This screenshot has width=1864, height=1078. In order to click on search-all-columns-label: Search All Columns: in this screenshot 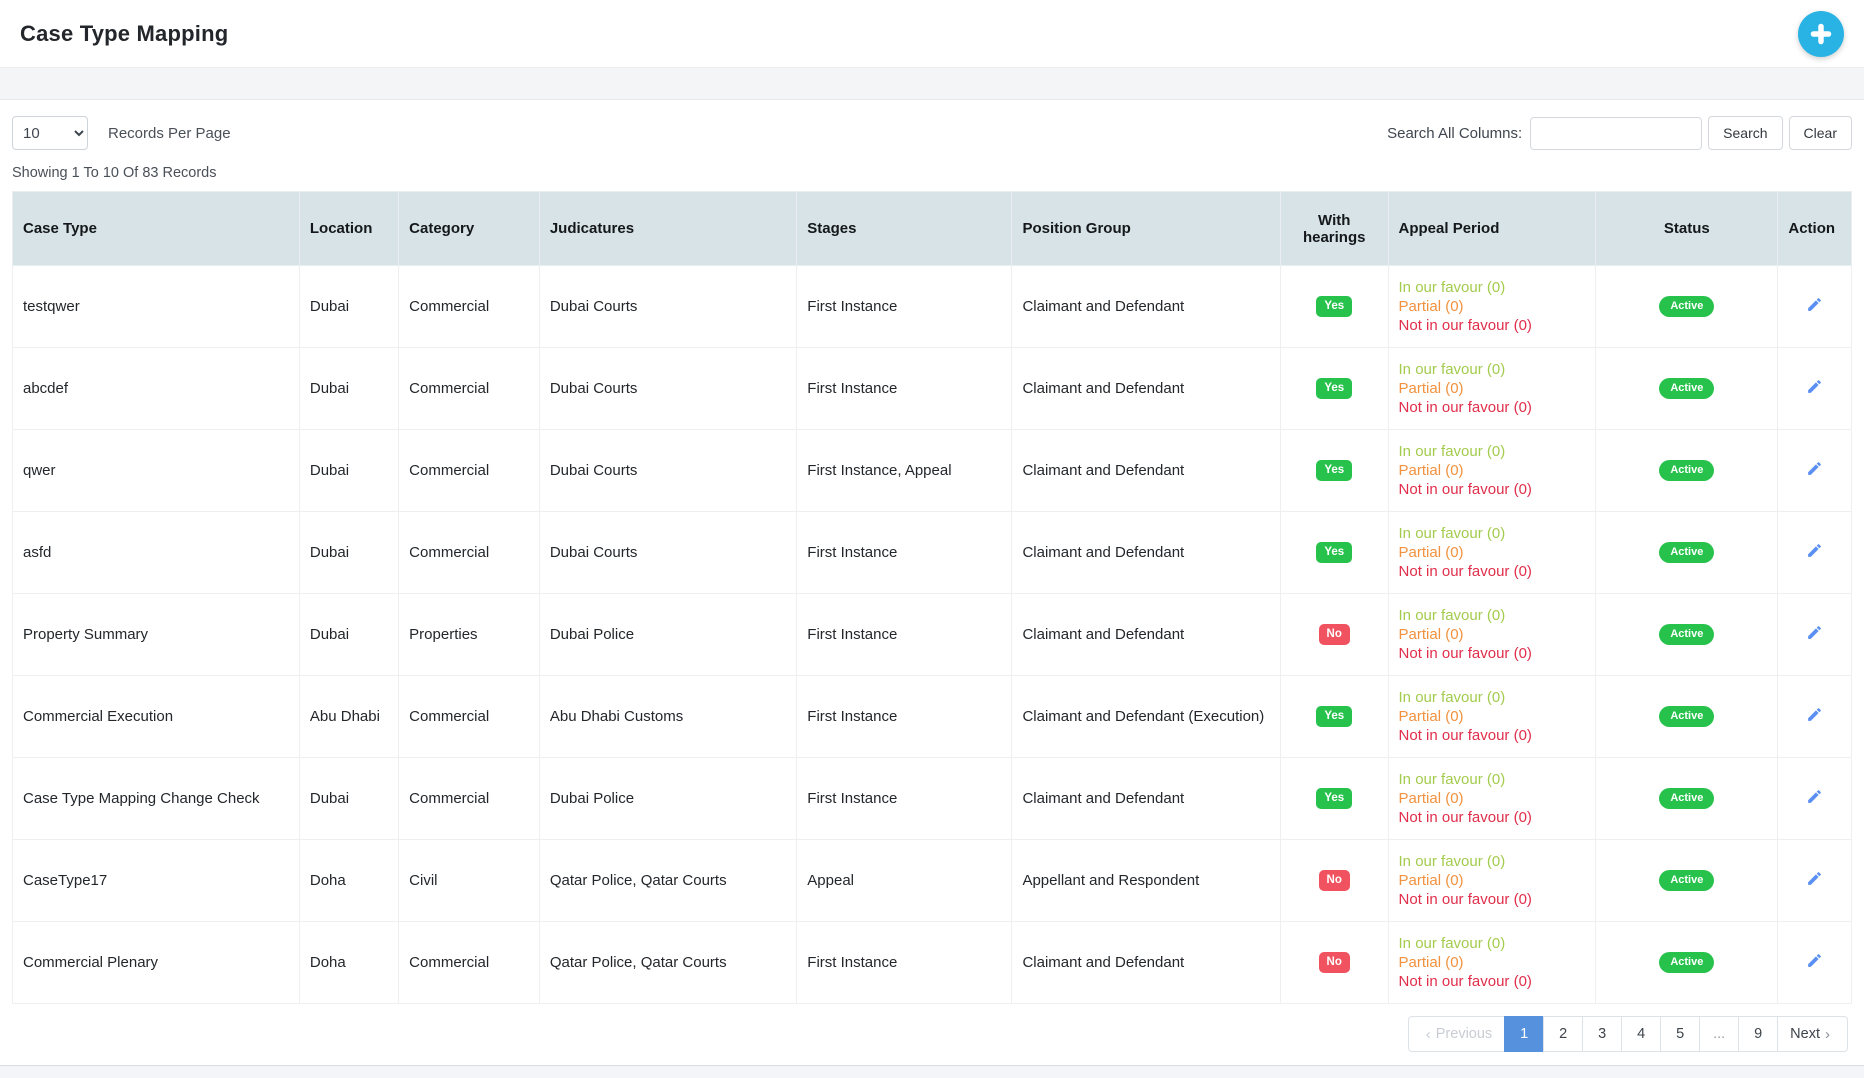, I will do `click(1455, 133)`.